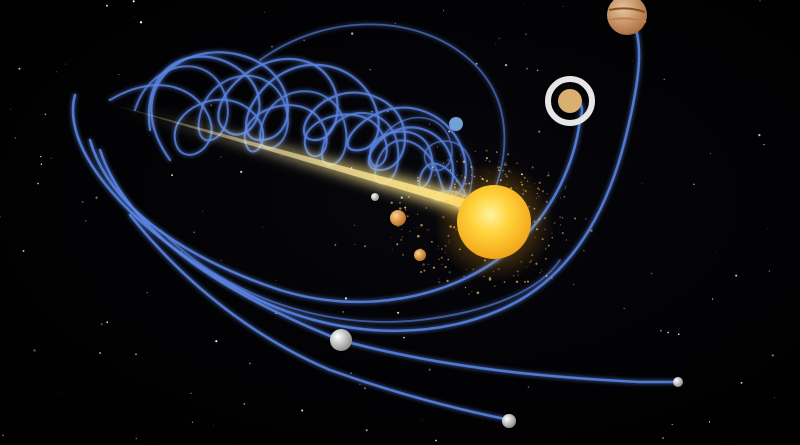 This screenshot has height=445, width=800. Describe the element at coordinates (420, 255) in the screenshot. I see `planet-mars` at that location.